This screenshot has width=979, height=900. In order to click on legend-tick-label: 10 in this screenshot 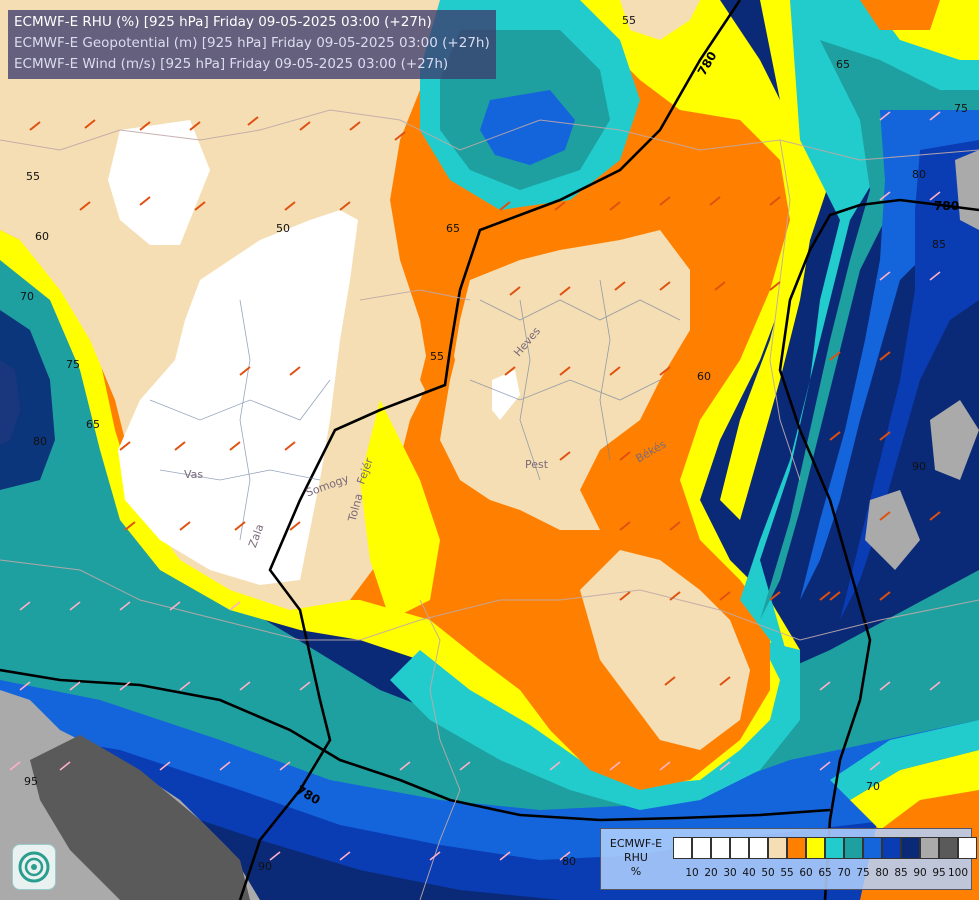, I will do `click(692, 873)`.